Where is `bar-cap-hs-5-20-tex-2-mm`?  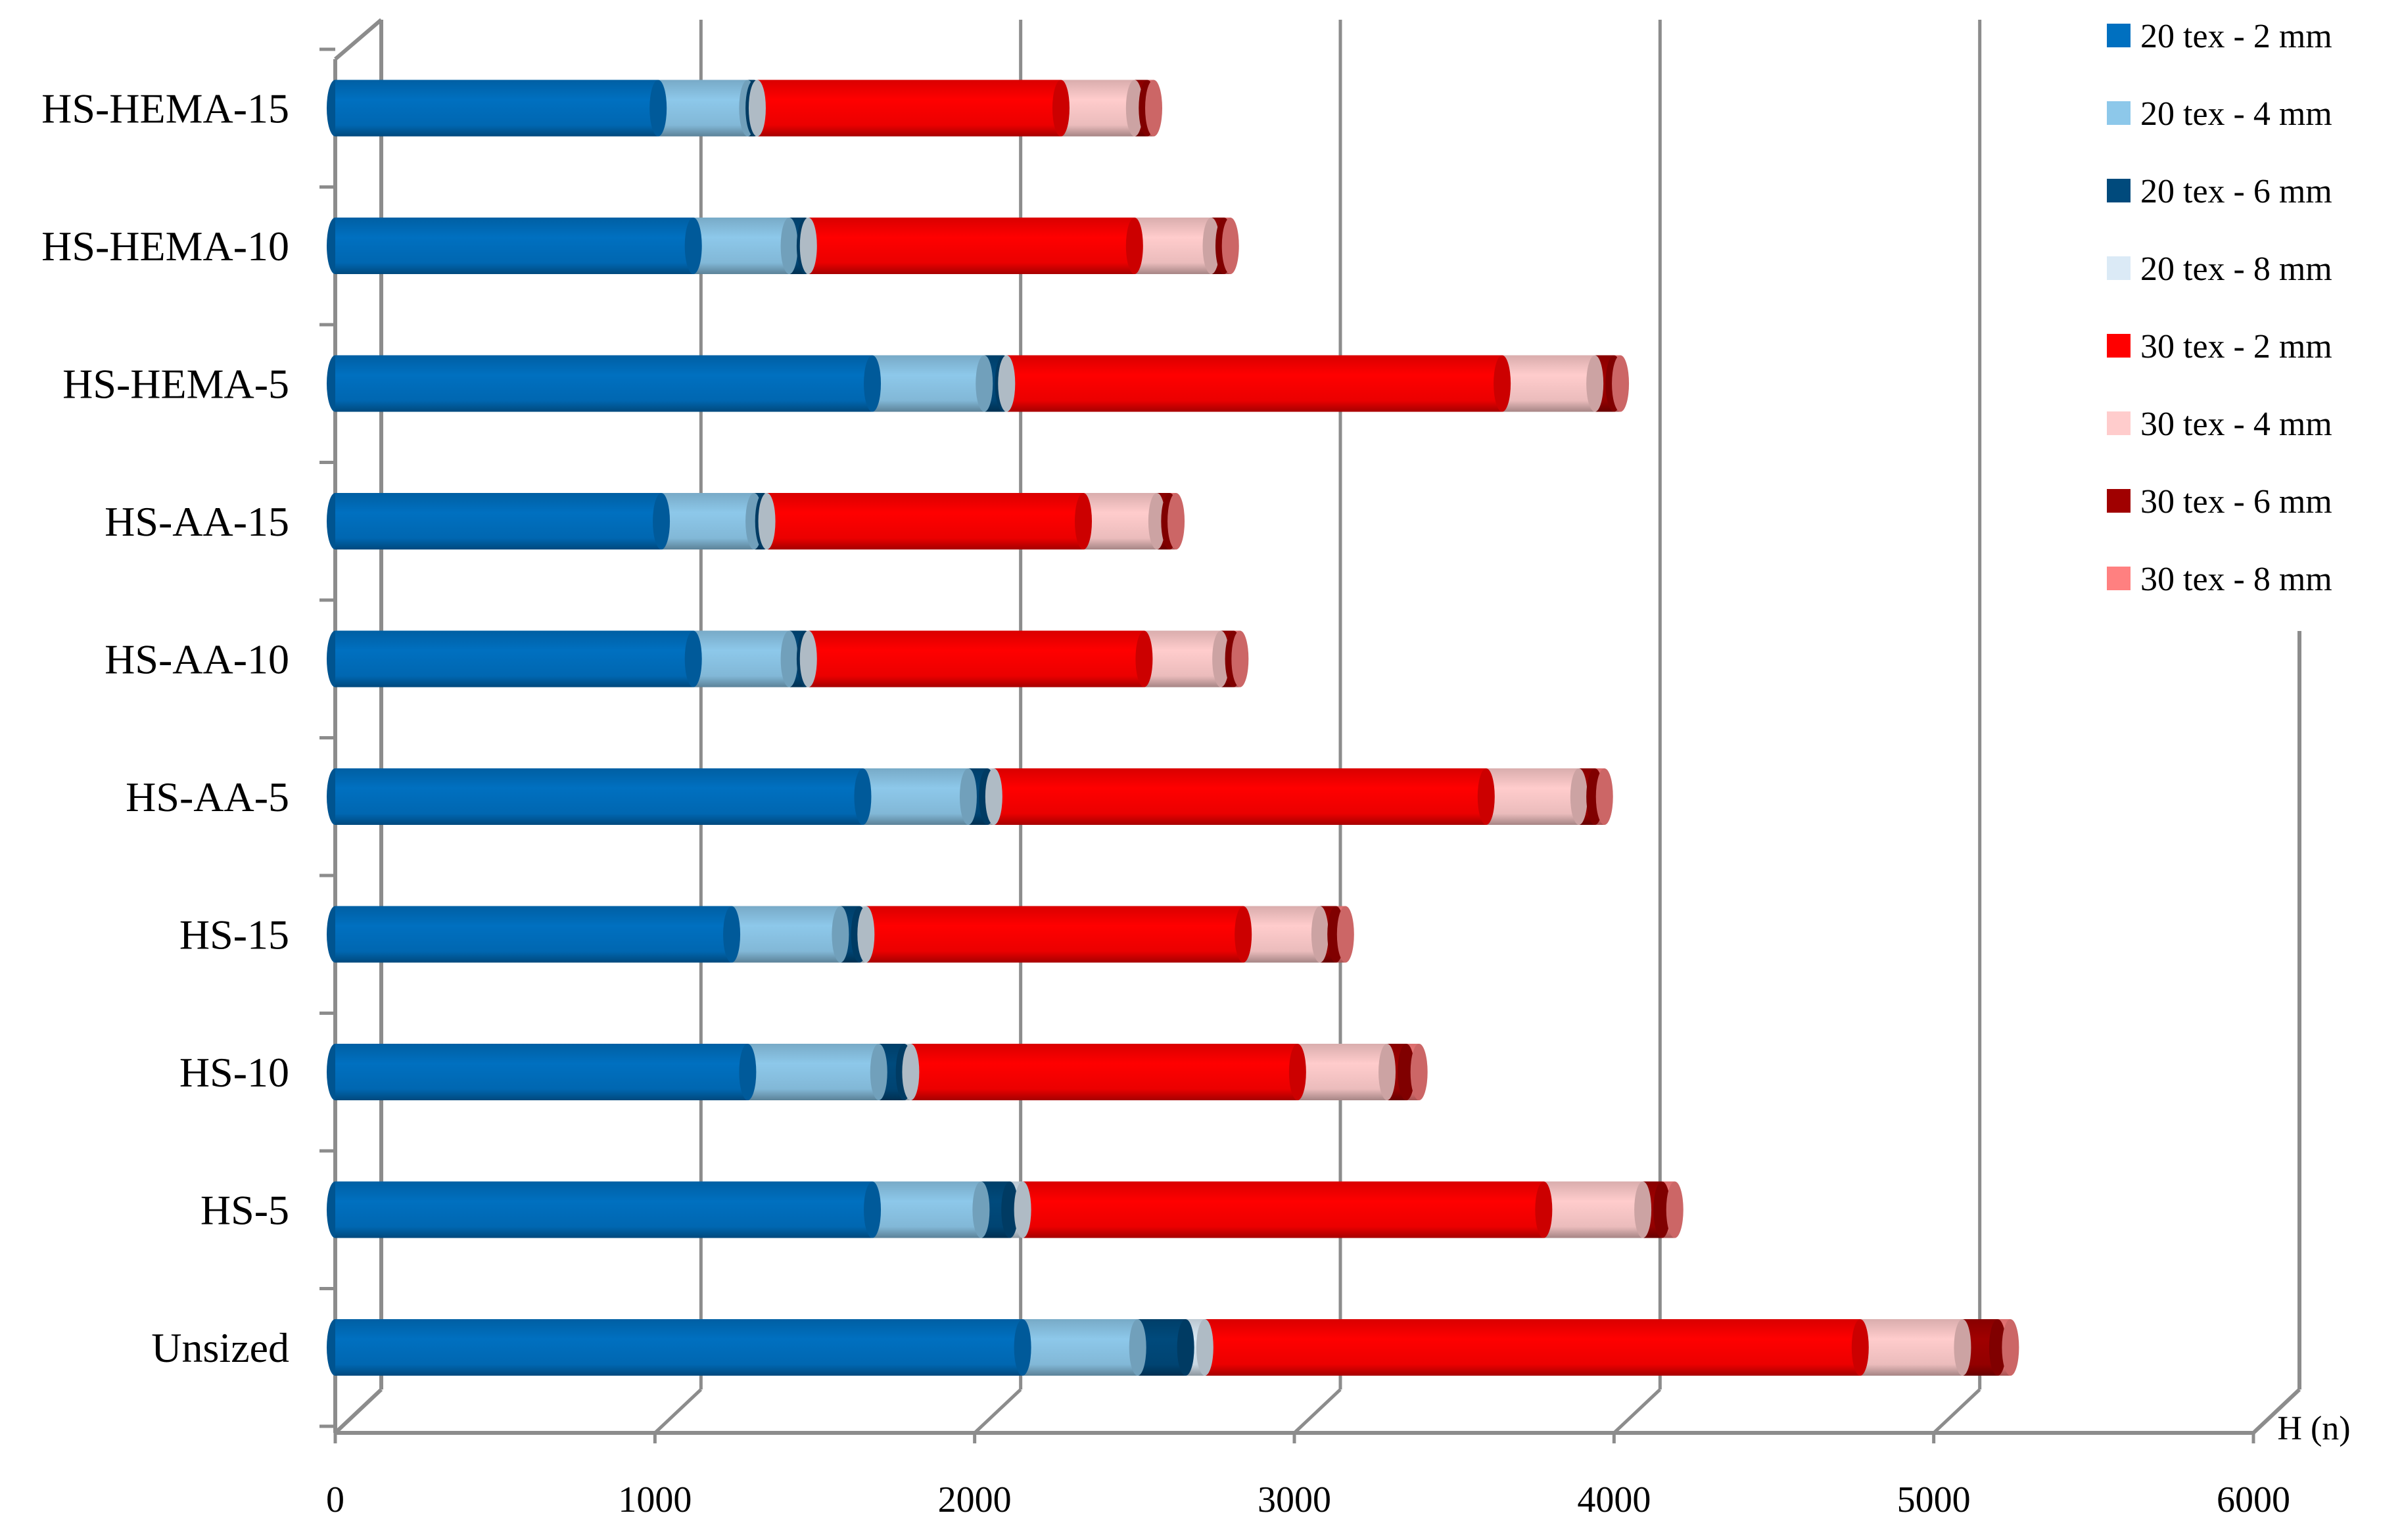 bar-cap-hs-5-20-tex-2-mm is located at coordinates (873, 1209).